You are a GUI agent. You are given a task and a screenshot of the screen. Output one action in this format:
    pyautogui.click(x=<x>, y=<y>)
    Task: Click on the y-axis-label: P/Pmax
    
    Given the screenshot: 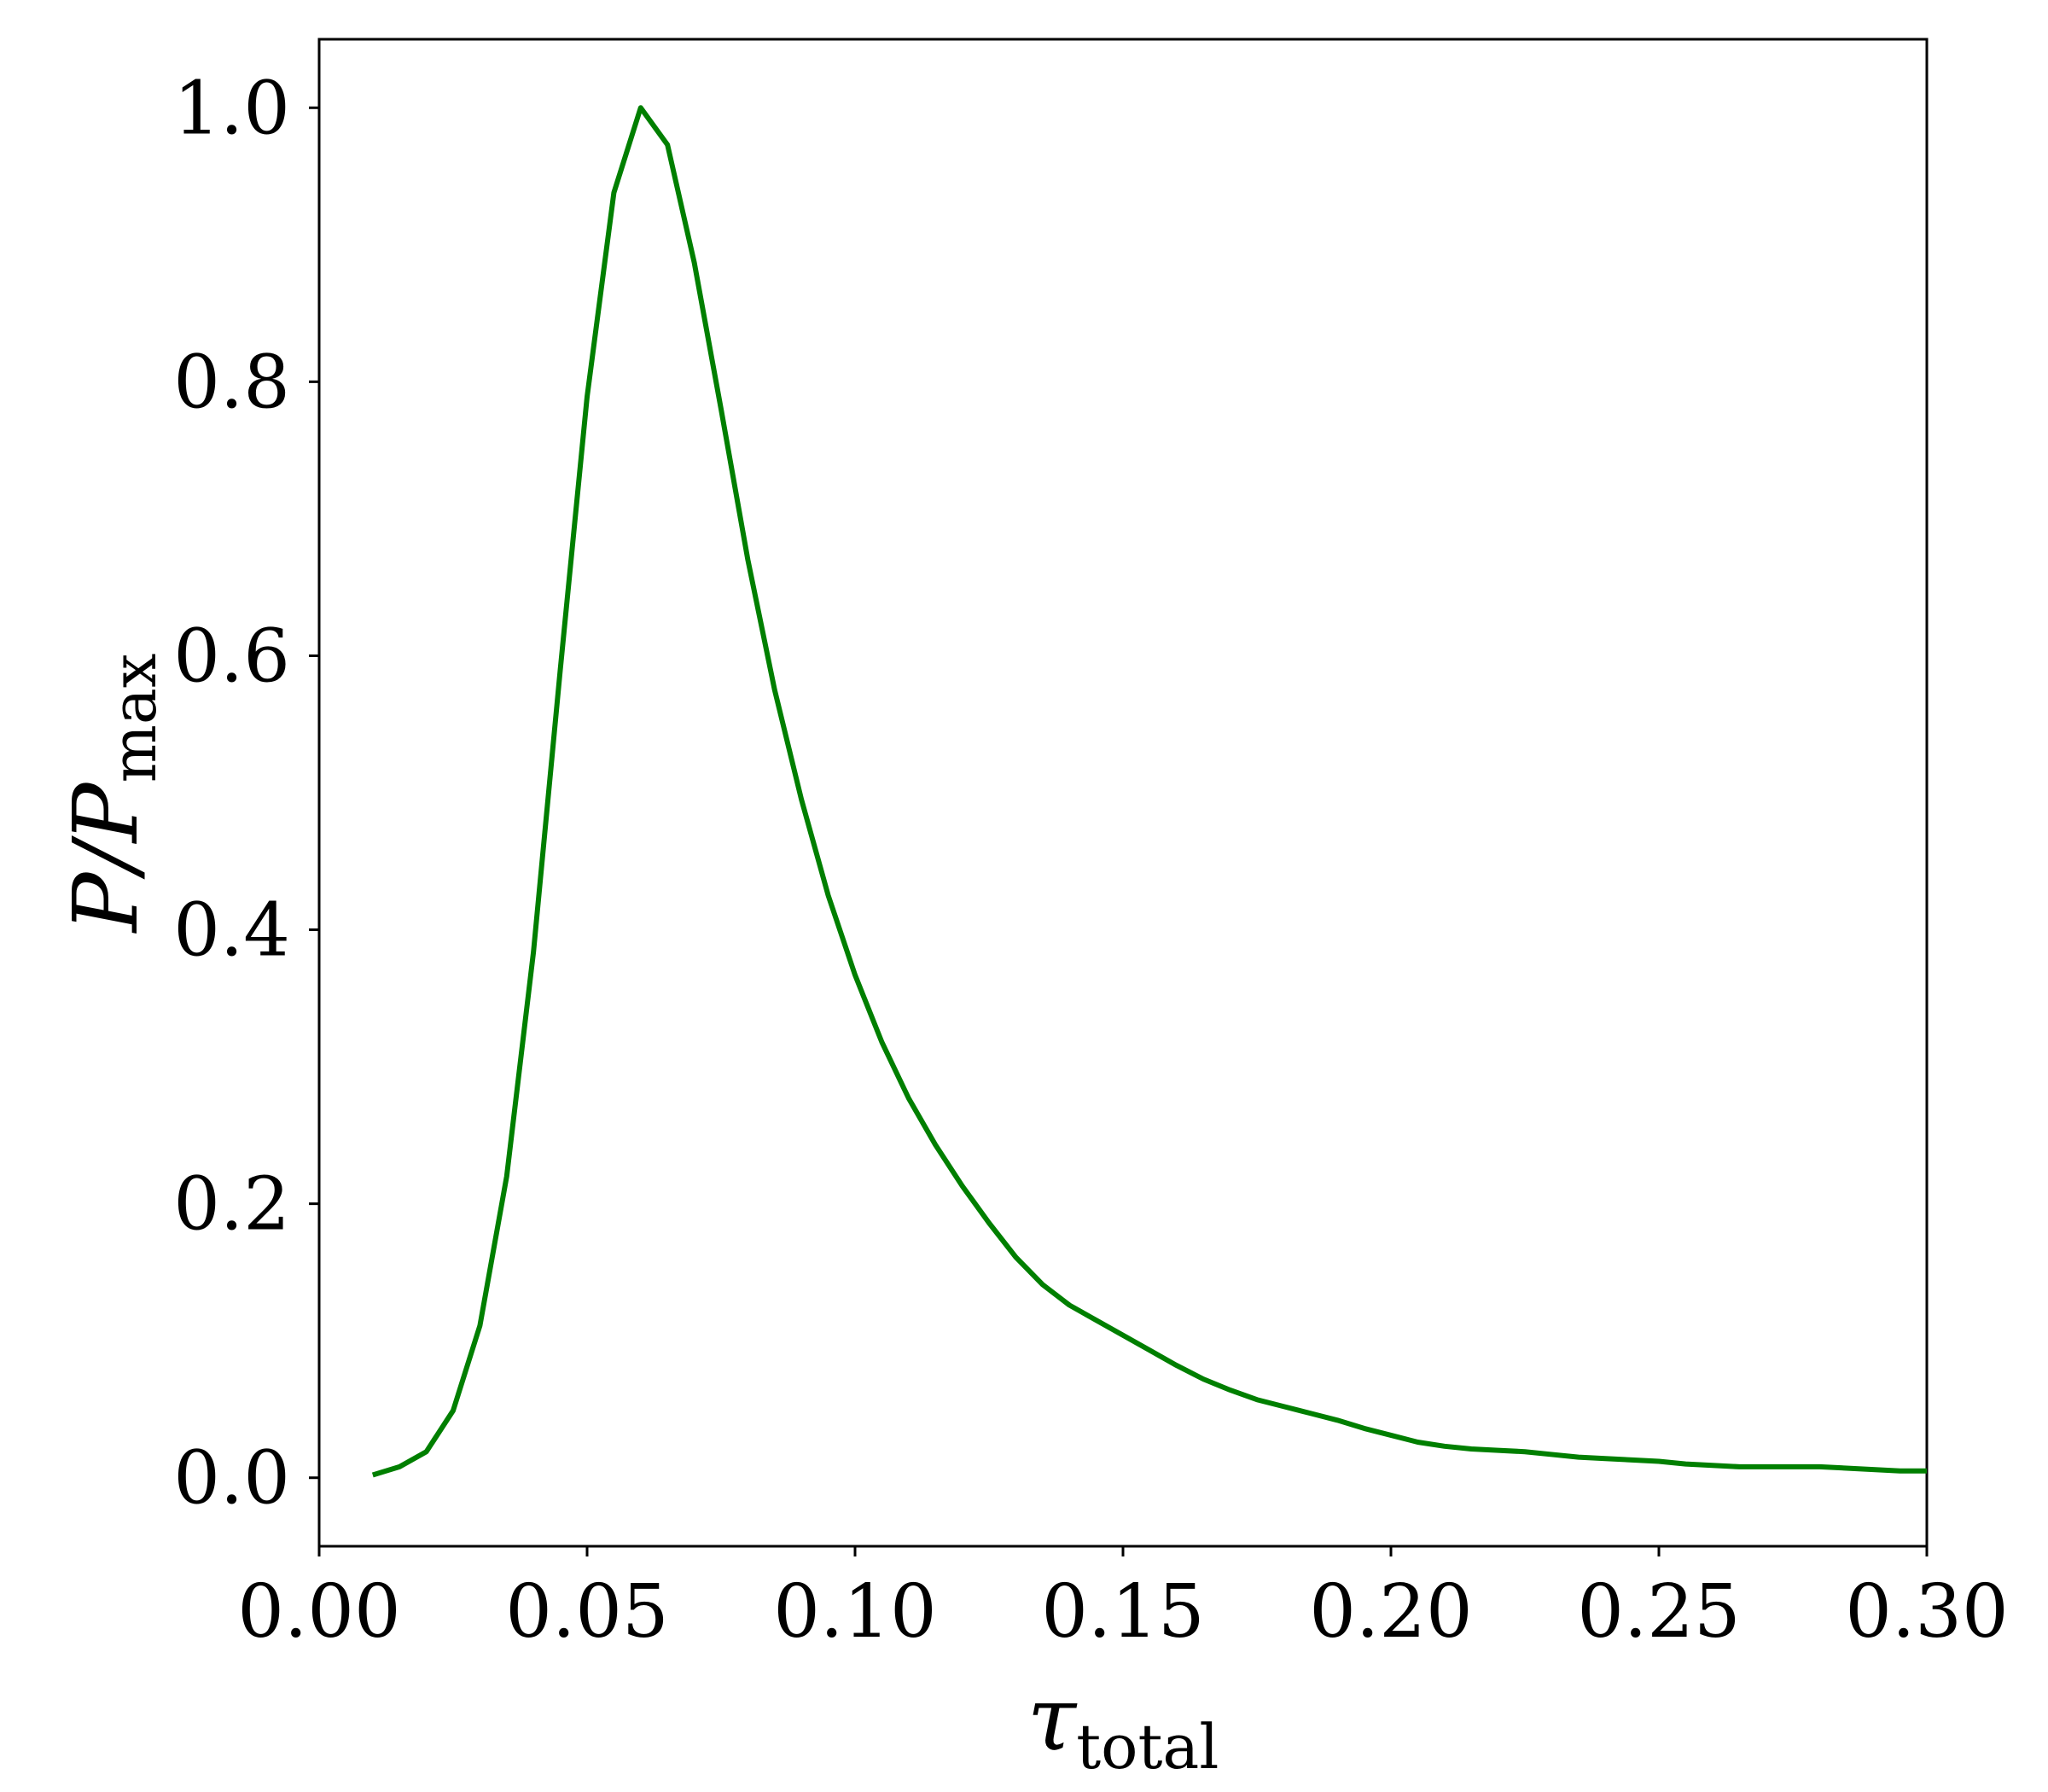 What is the action you would take?
    pyautogui.click(x=112, y=794)
    